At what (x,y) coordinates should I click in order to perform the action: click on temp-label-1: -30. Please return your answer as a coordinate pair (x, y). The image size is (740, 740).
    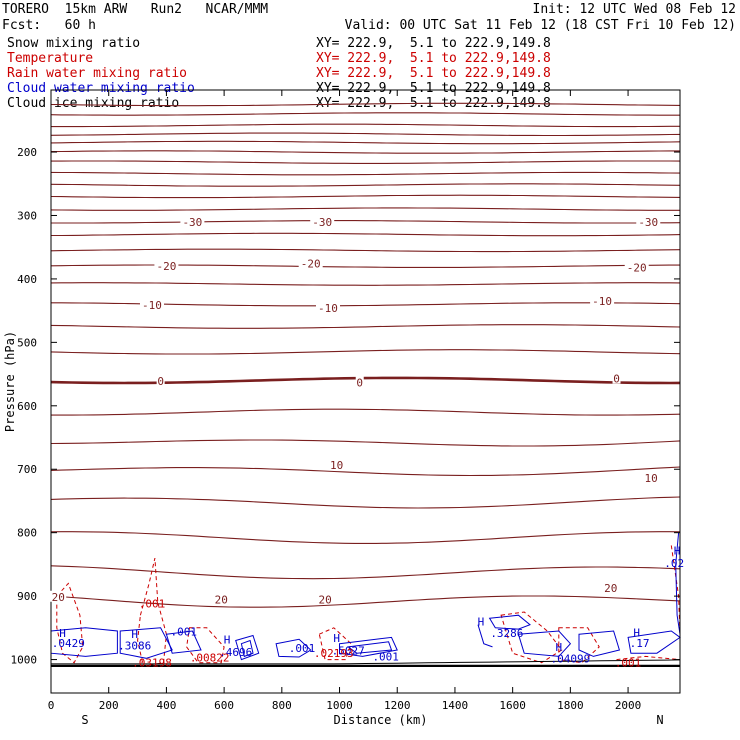
    Looking at the image, I should click on (322, 222).